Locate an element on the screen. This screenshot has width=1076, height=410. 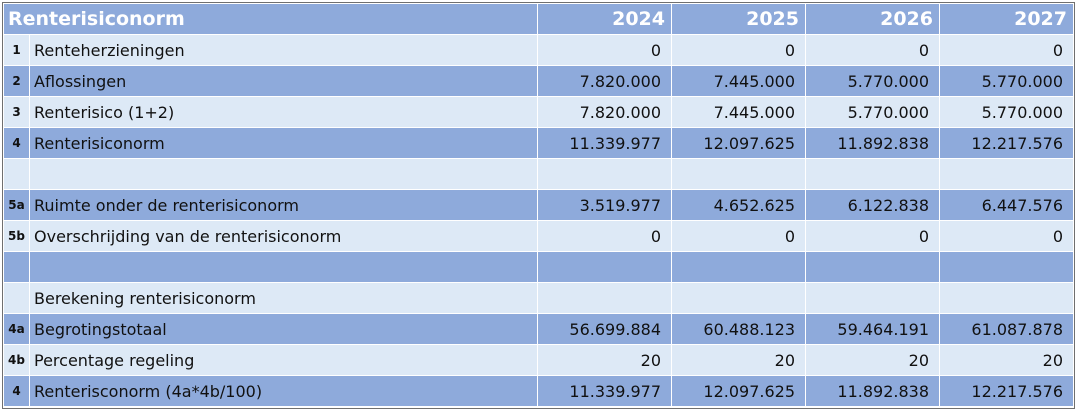
table-row: 1 Renteherzieningen 0 0 0 0 is located at coordinates (538, 50).